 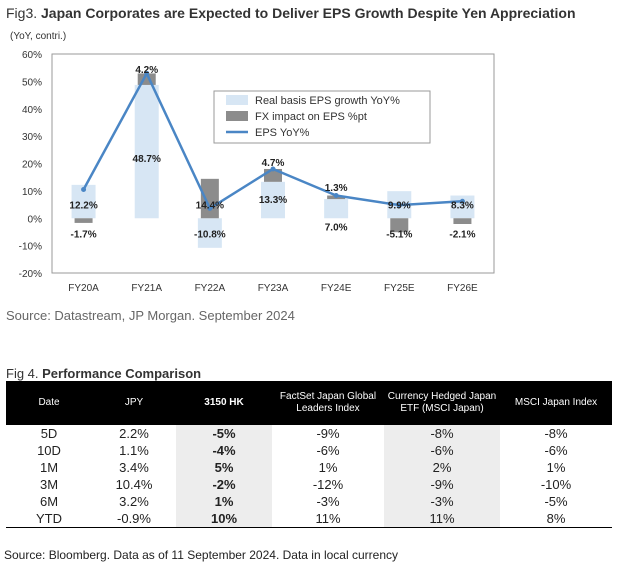 What do you see at coordinates (309, 433) in the screenshot?
I see `table-row: 5D 2.2% -5% -9% -8% -8%` at bounding box center [309, 433].